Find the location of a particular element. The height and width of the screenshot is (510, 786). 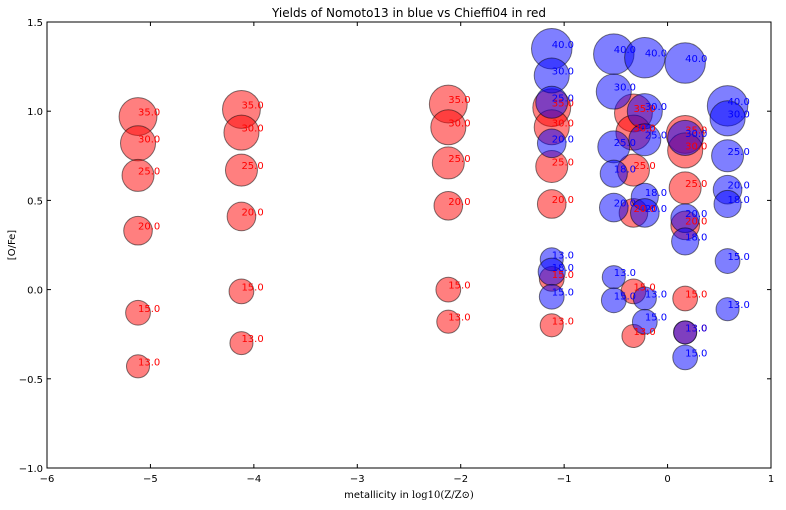

x-tick-label: −5 is located at coordinates (150, 479).